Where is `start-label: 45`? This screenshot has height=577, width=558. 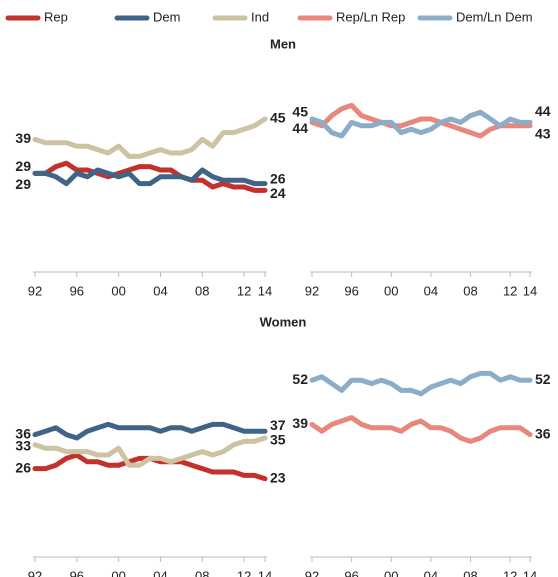
start-label: 45 is located at coordinates (300, 112).